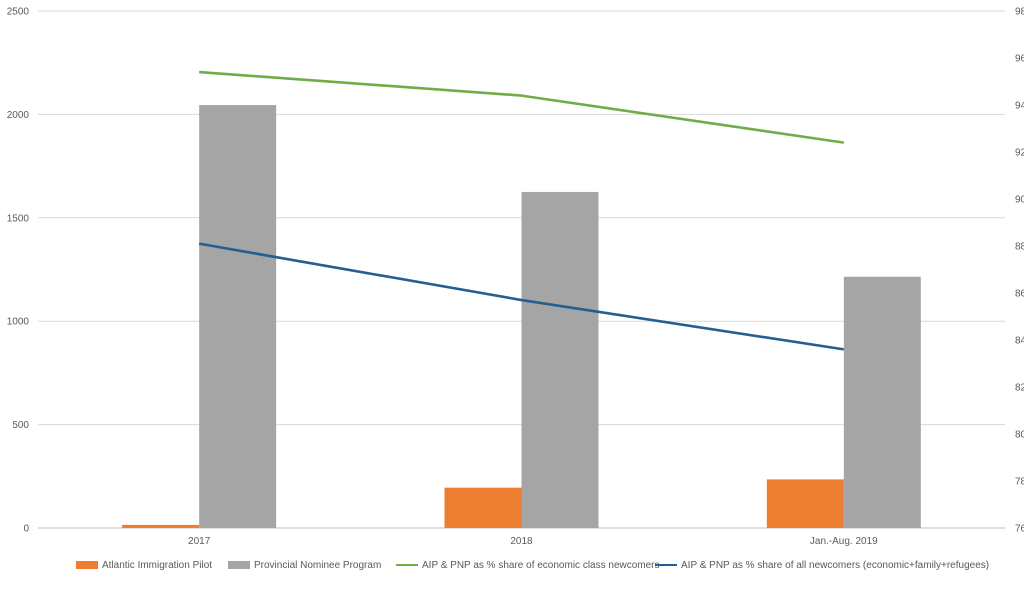  What do you see at coordinates (521, 541) in the screenshot?
I see `x-axis-tick-label: 2018` at bounding box center [521, 541].